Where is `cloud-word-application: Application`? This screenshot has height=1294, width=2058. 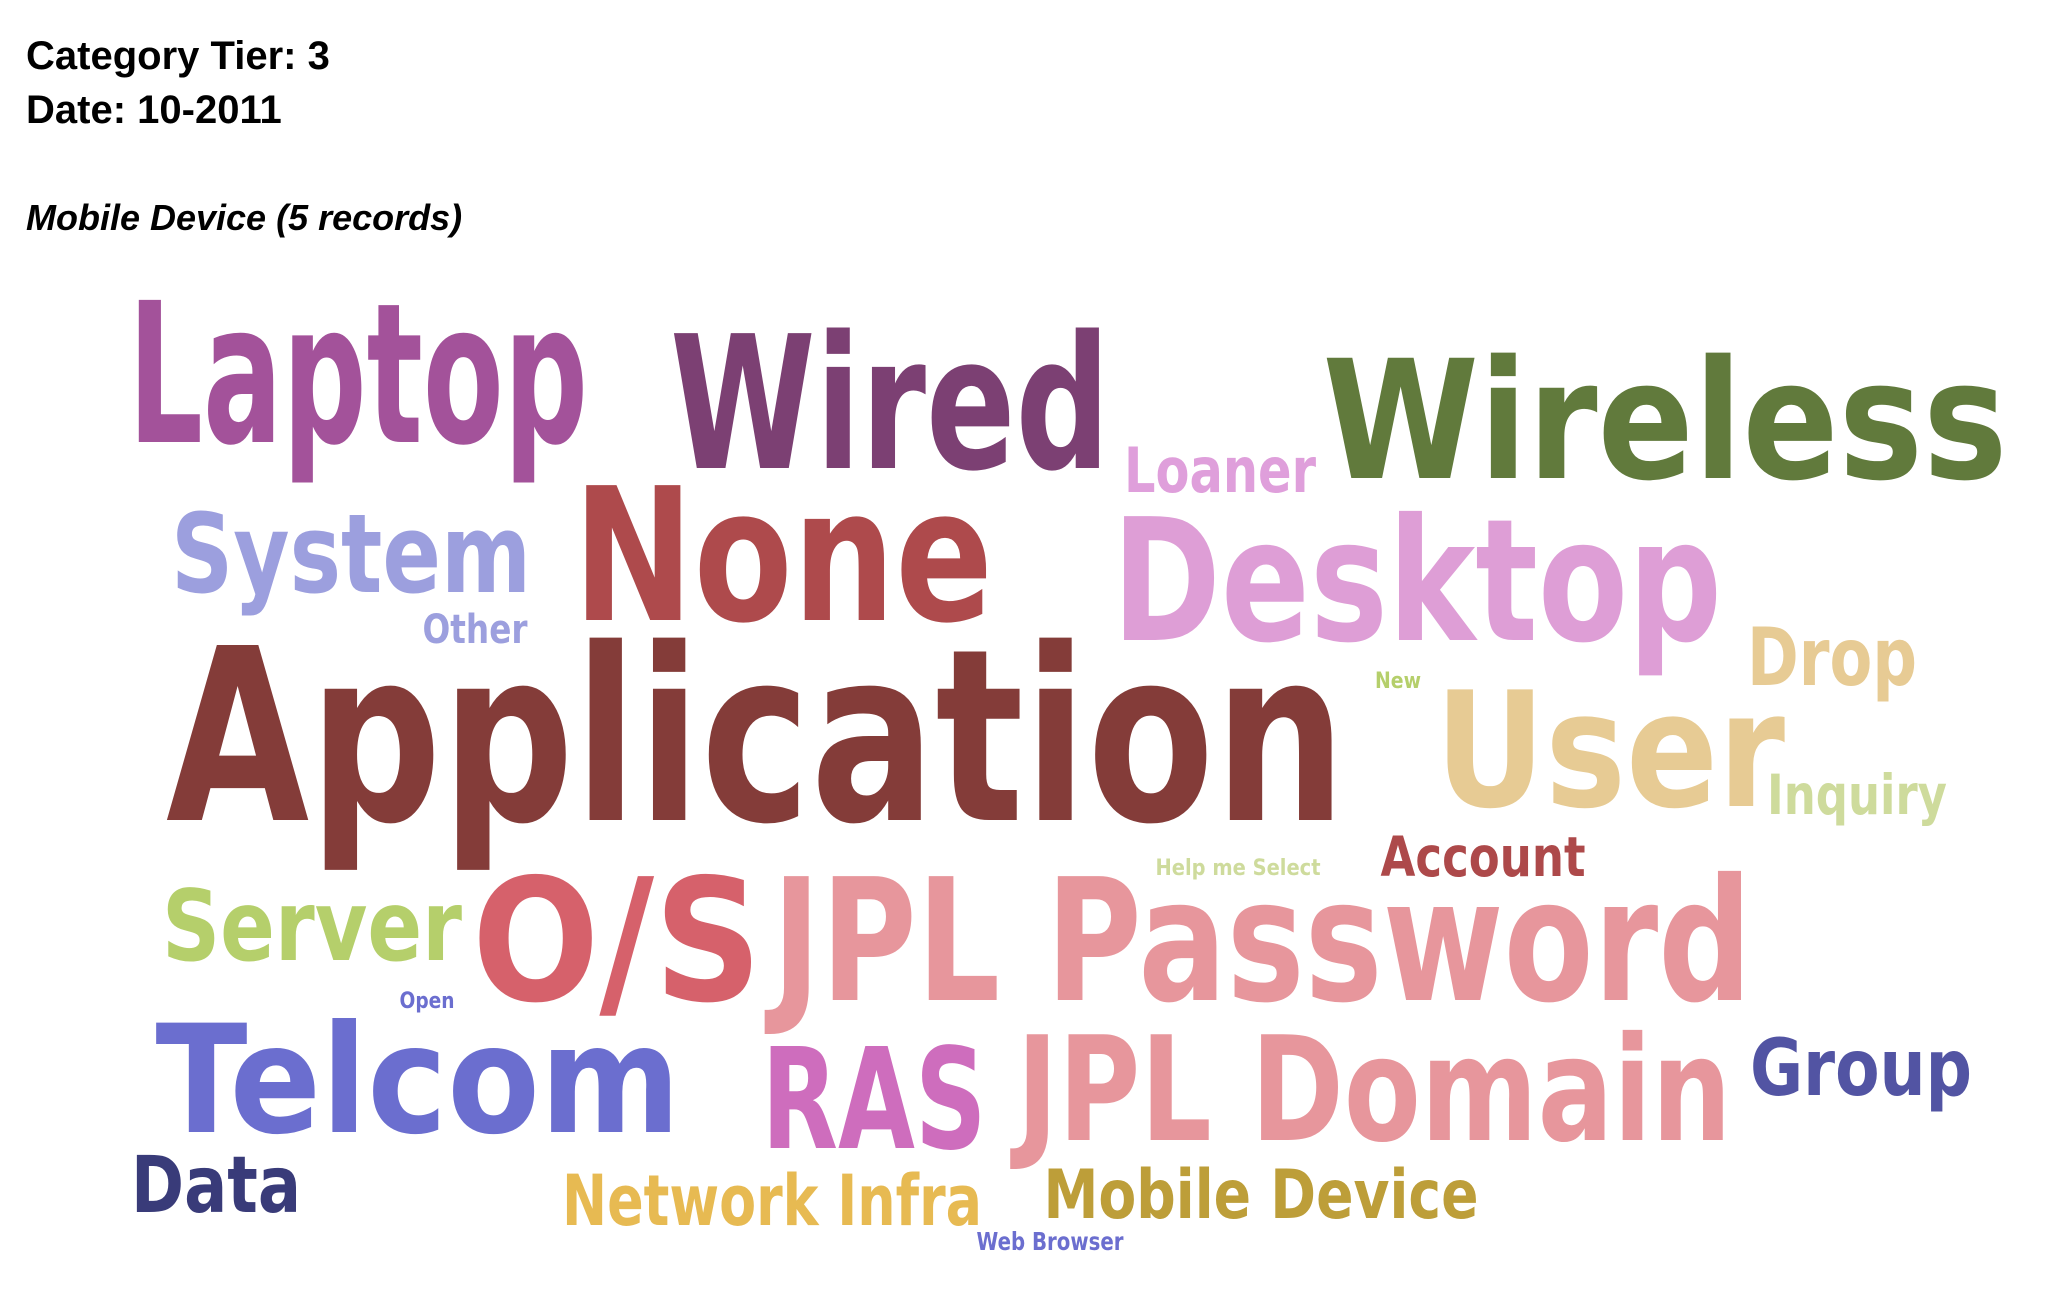 cloud-word-application: Application is located at coordinates (756, 737).